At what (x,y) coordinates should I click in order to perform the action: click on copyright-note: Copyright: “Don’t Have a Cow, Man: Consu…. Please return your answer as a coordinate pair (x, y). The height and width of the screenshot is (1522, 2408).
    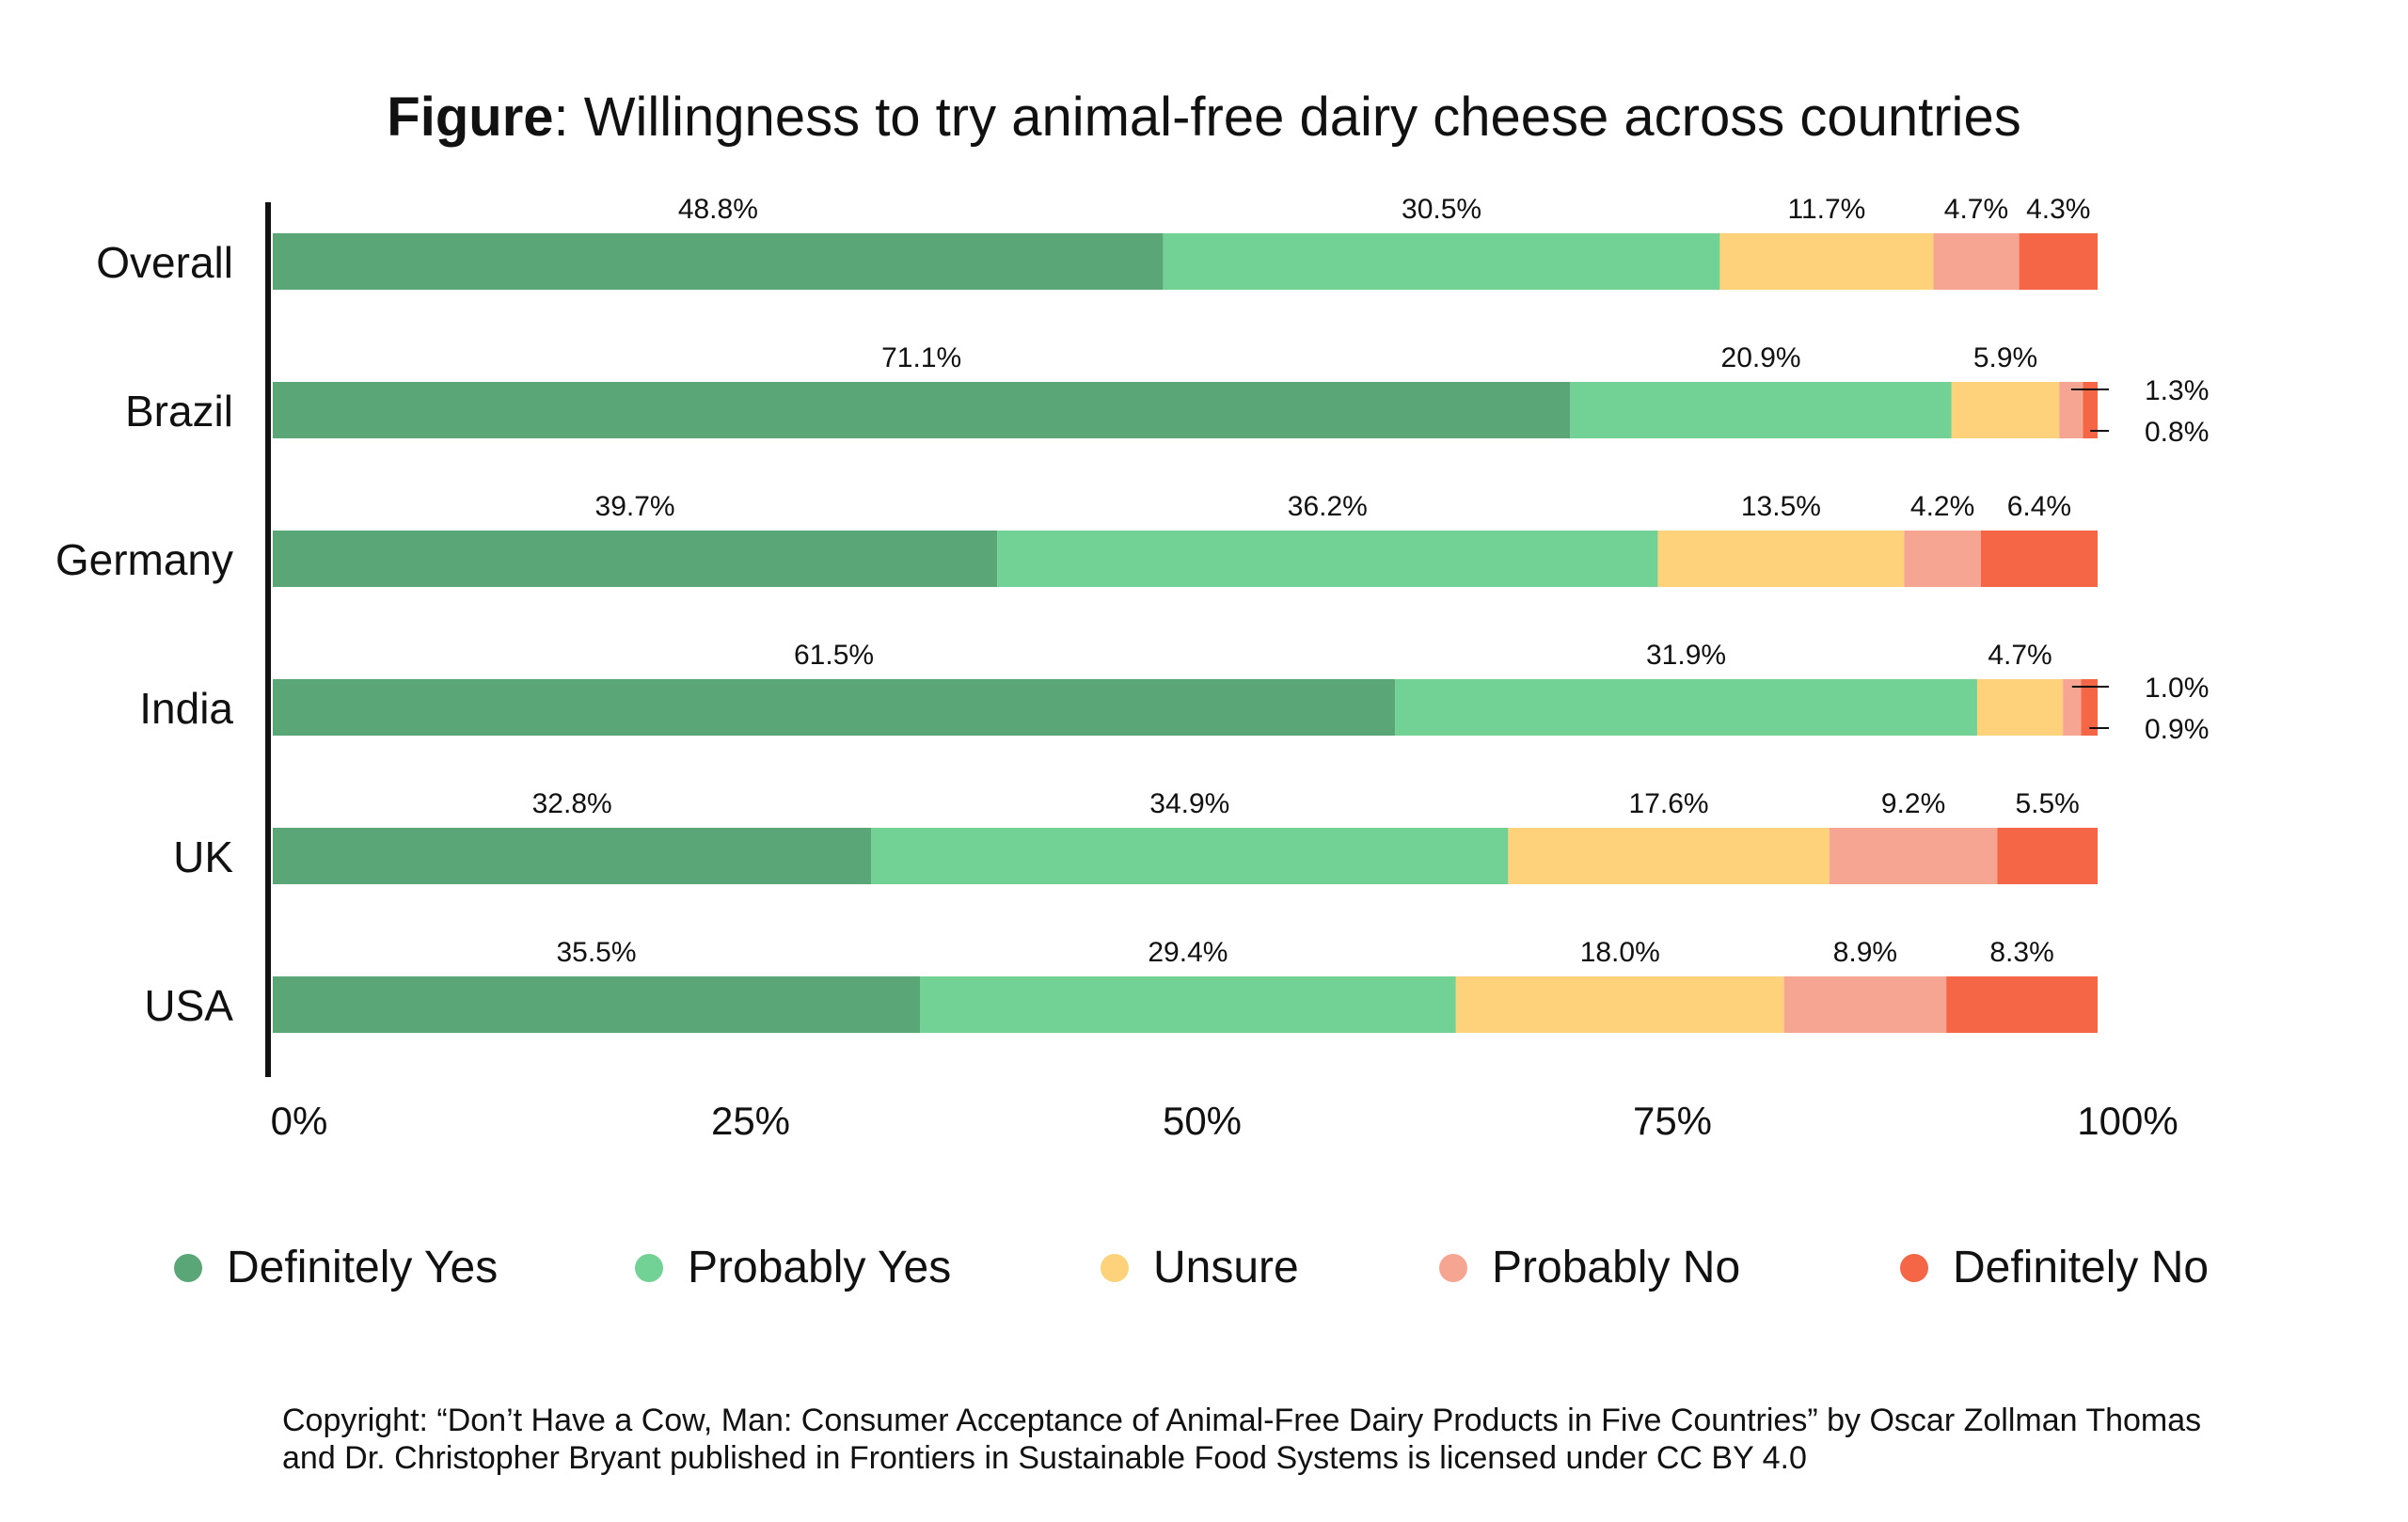
    Looking at the image, I should click on (1242, 1439).